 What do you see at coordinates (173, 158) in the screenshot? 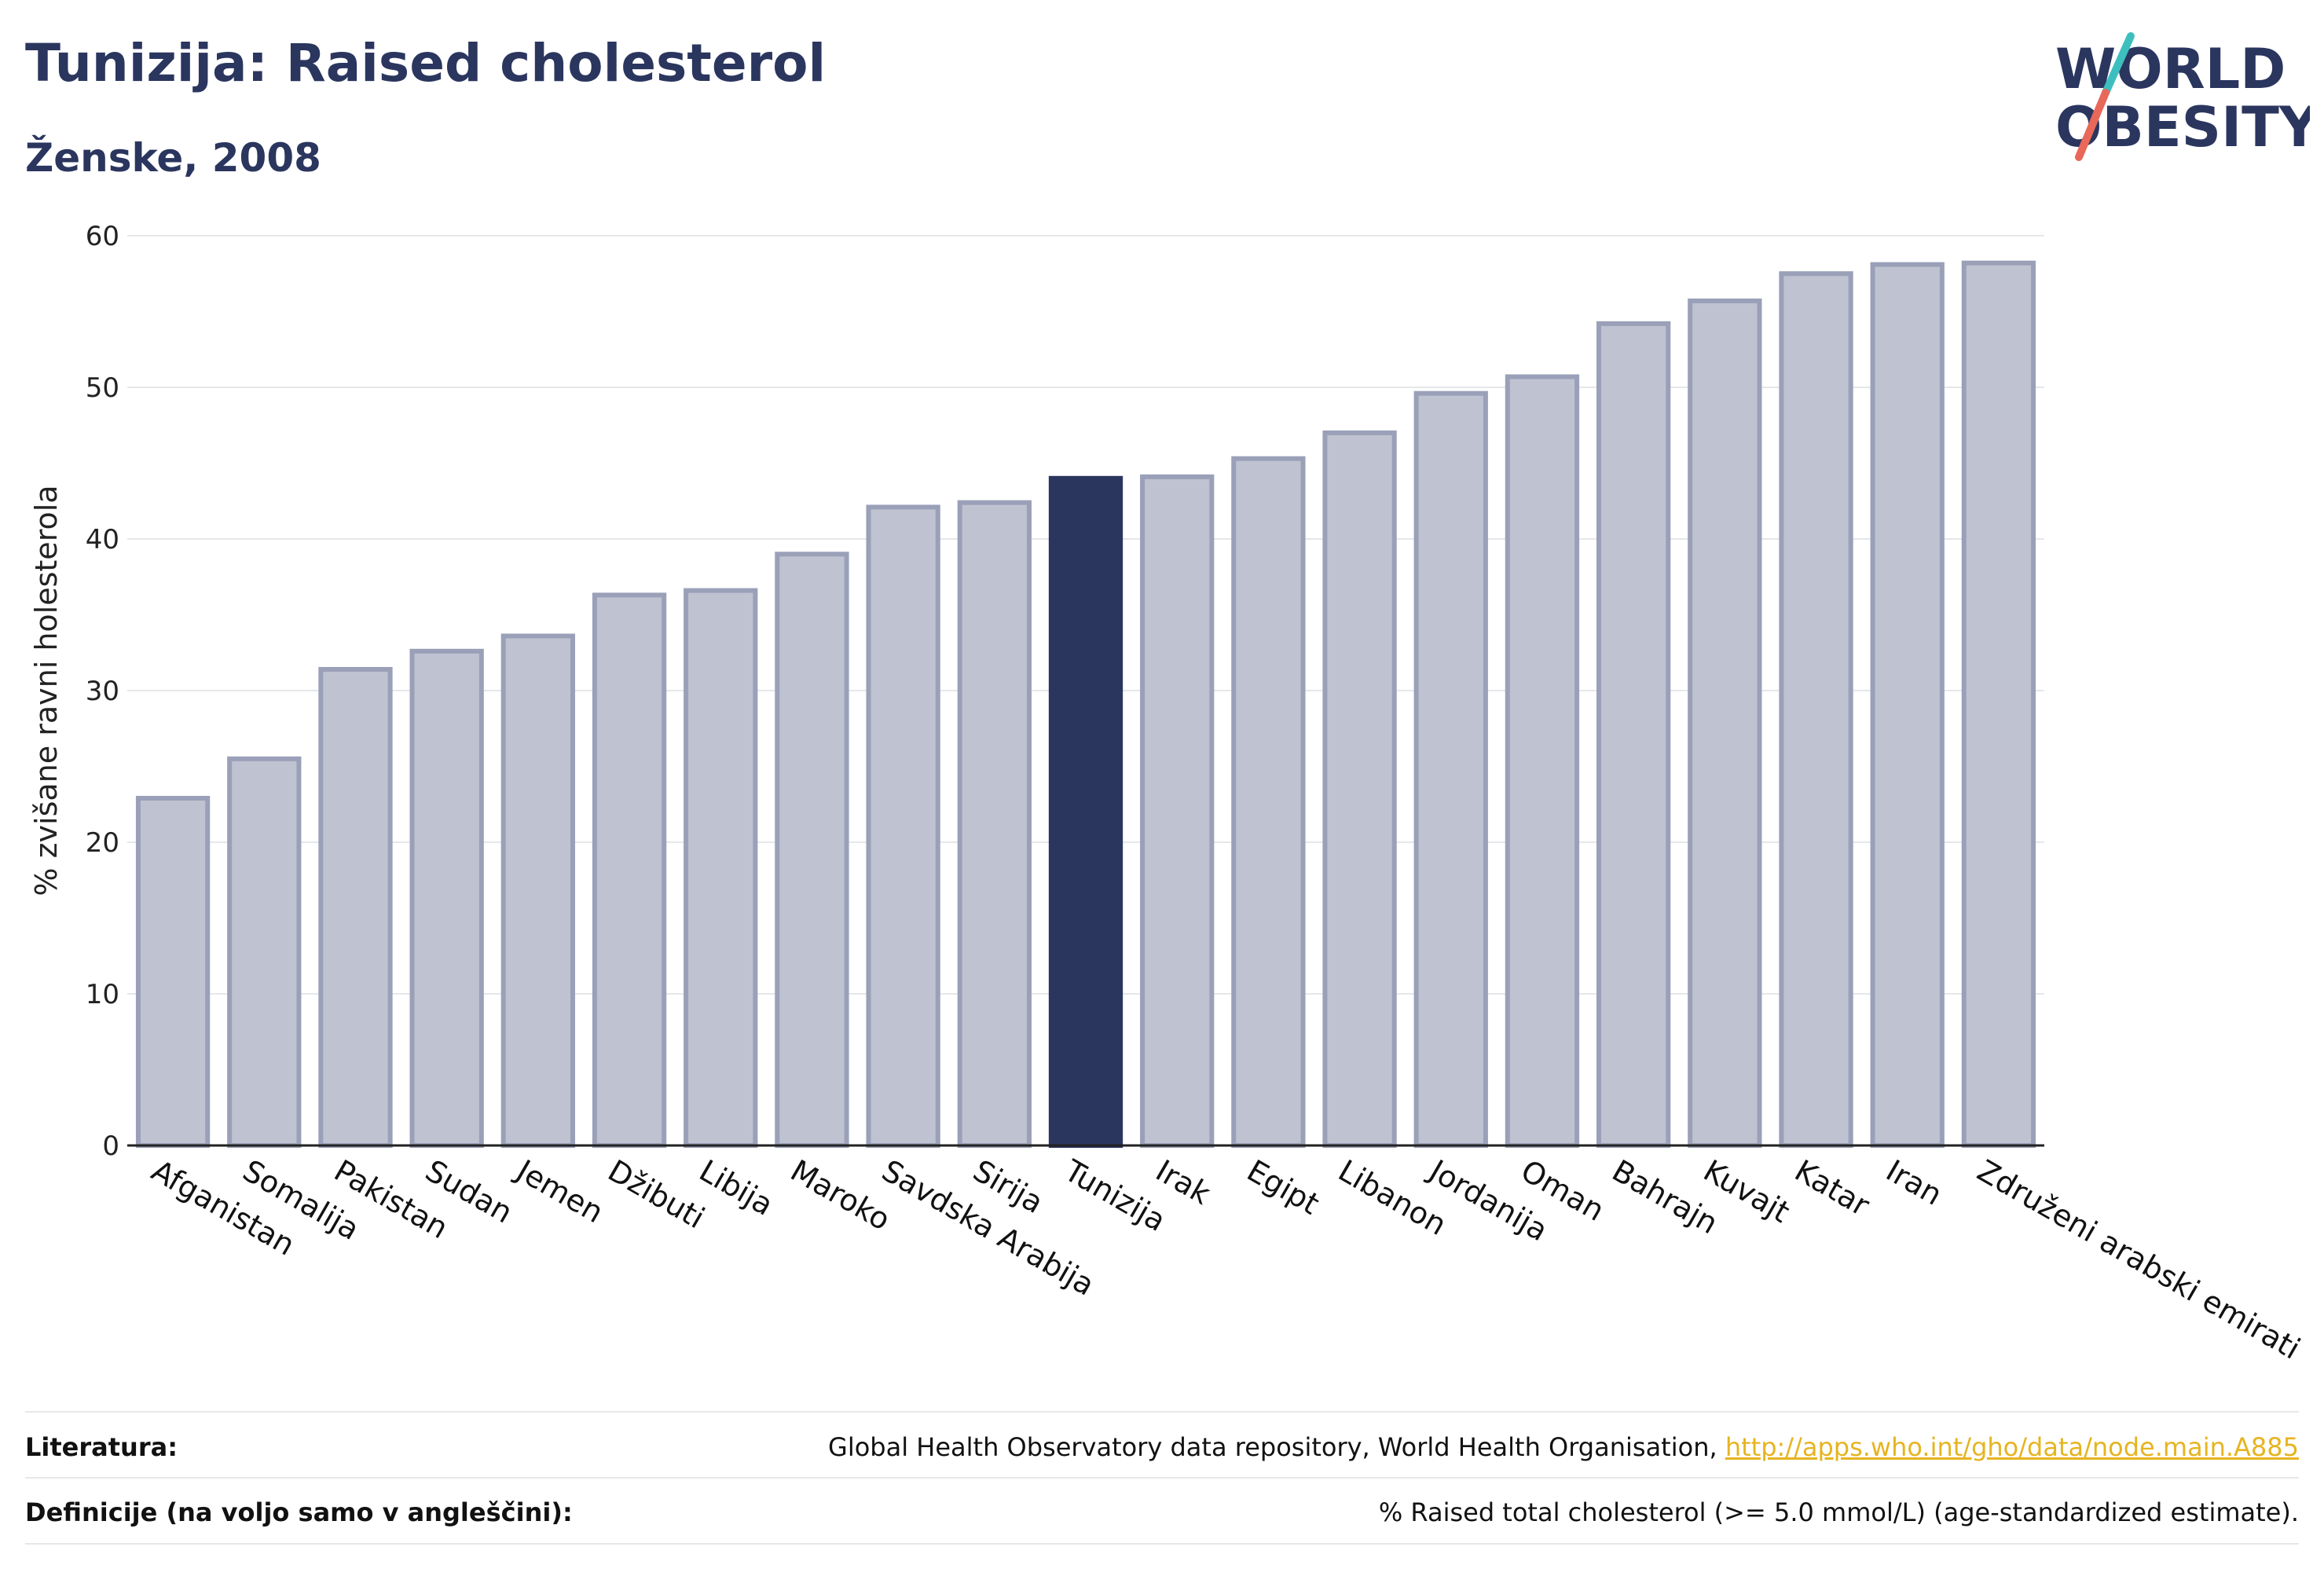
I see `chart-subtitle: Ženske, 2008` at bounding box center [173, 158].